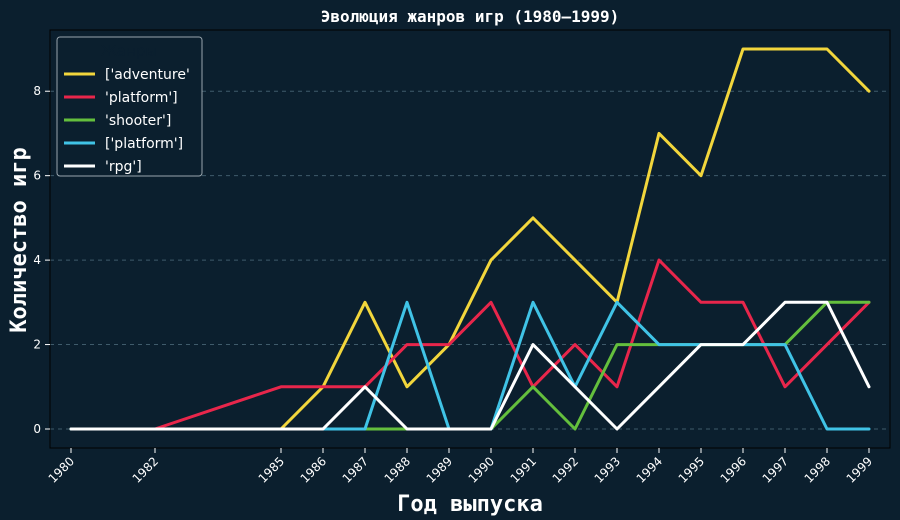 The image size is (900, 520). What do you see at coordinates (37, 91) in the screenshot?
I see `y-tick-label: 8` at bounding box center [37, 91].